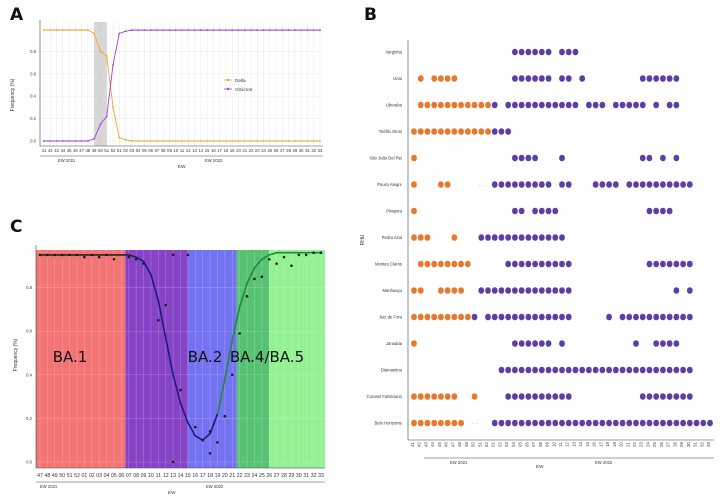 This screenshot has height=498, width=725. I want to click on panel-a-xtick-label: 15, so click(207, 150).